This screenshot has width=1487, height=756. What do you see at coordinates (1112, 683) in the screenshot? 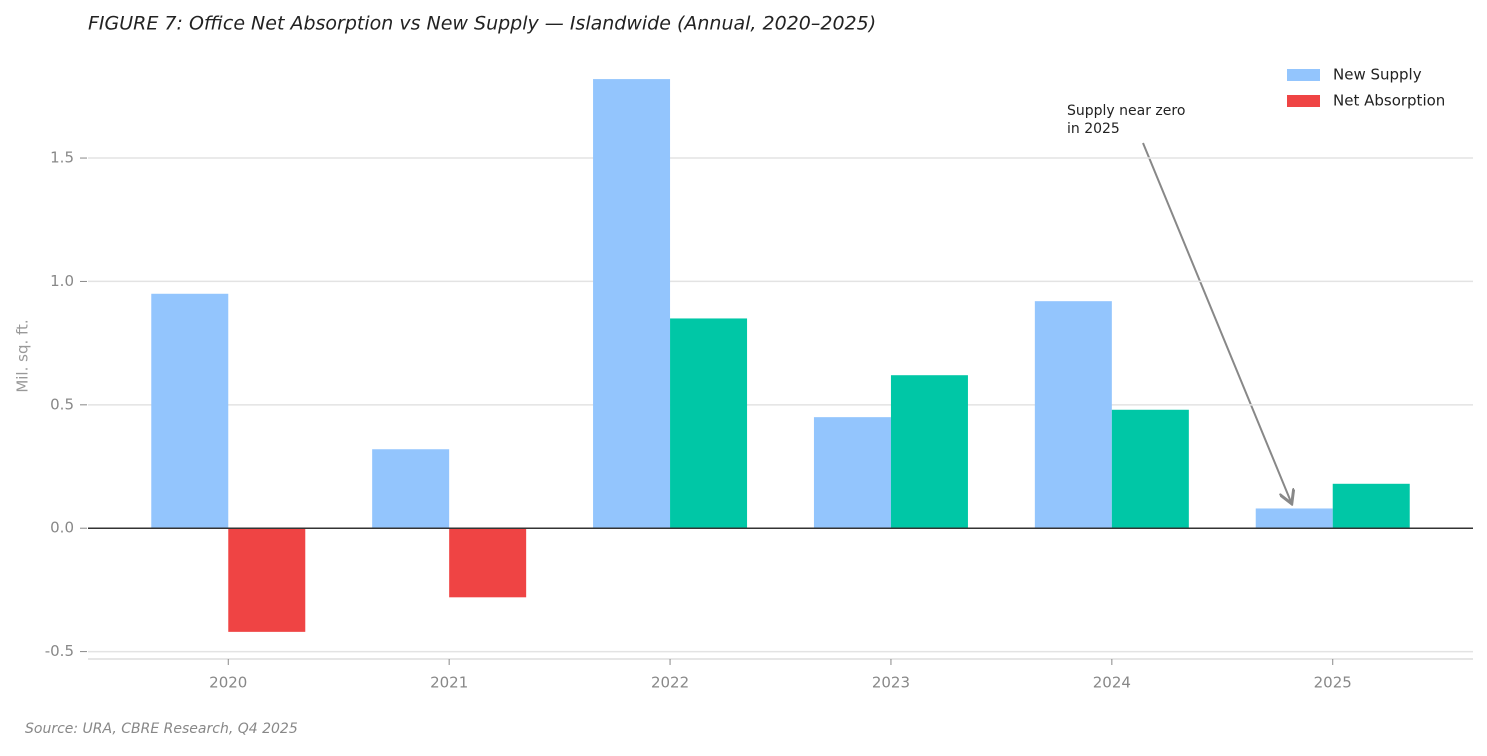
I see `x-tick-label: 2024` at bounding box center [1112, 683].